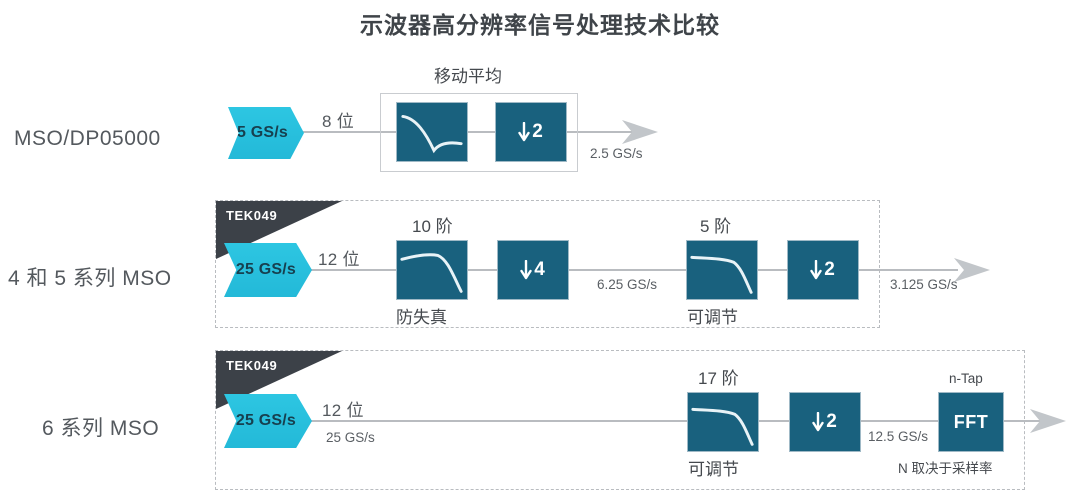  I want to click on page-title: 示波器高分辨率信号处理技术比较, so click(540, 25).